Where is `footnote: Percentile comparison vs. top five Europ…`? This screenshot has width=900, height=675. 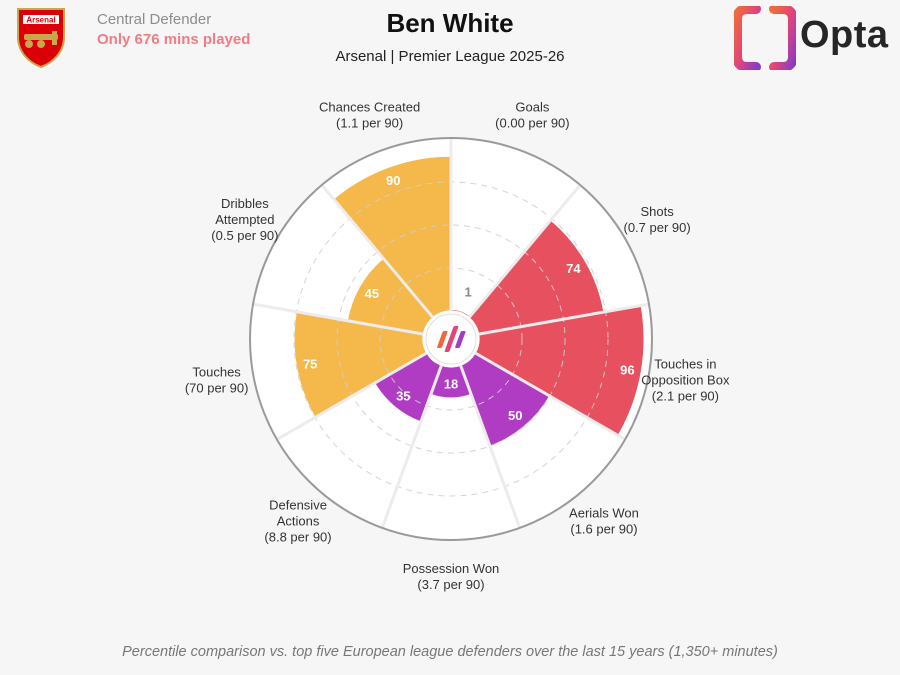
footnote: Percentile comparison vs. top five Europ… is located at coordinates (450, 652).